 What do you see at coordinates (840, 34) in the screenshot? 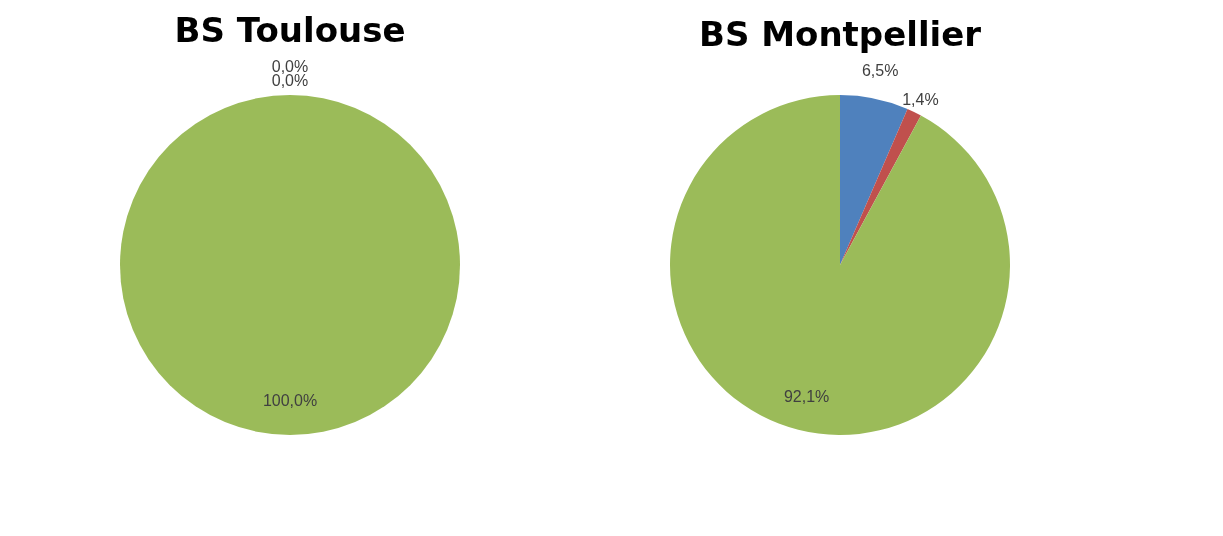
I see `chart-title: BS Montpellier` at bounding box center [840, 34].